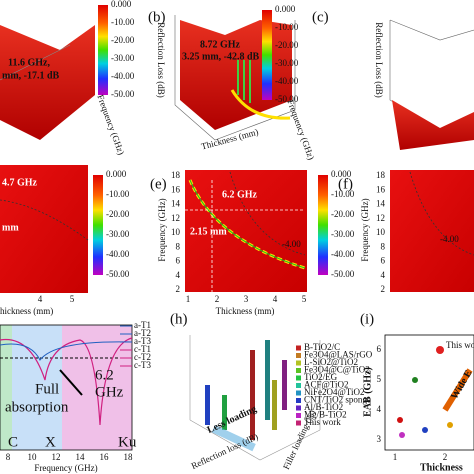 The width and height of the screenshot is (474, 474). I want to click on text-label: Reflection Loss (dB), so click(161, 60).